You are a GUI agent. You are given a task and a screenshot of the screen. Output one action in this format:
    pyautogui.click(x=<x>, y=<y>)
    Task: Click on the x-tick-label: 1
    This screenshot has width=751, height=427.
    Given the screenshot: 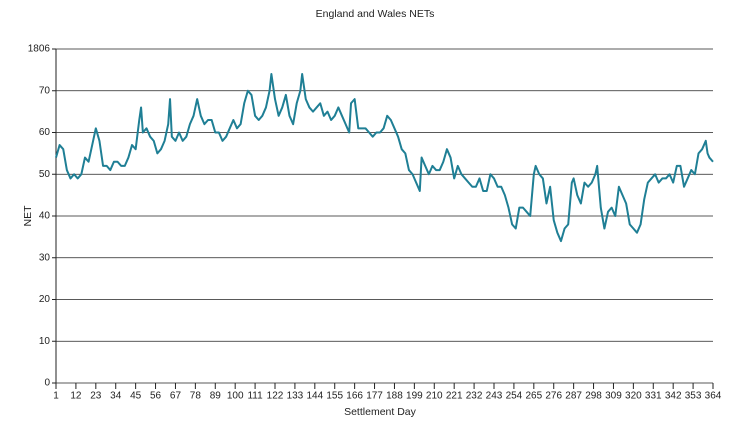 What is the action you would take?
    pyautogui.click(x=56, y=396)
    